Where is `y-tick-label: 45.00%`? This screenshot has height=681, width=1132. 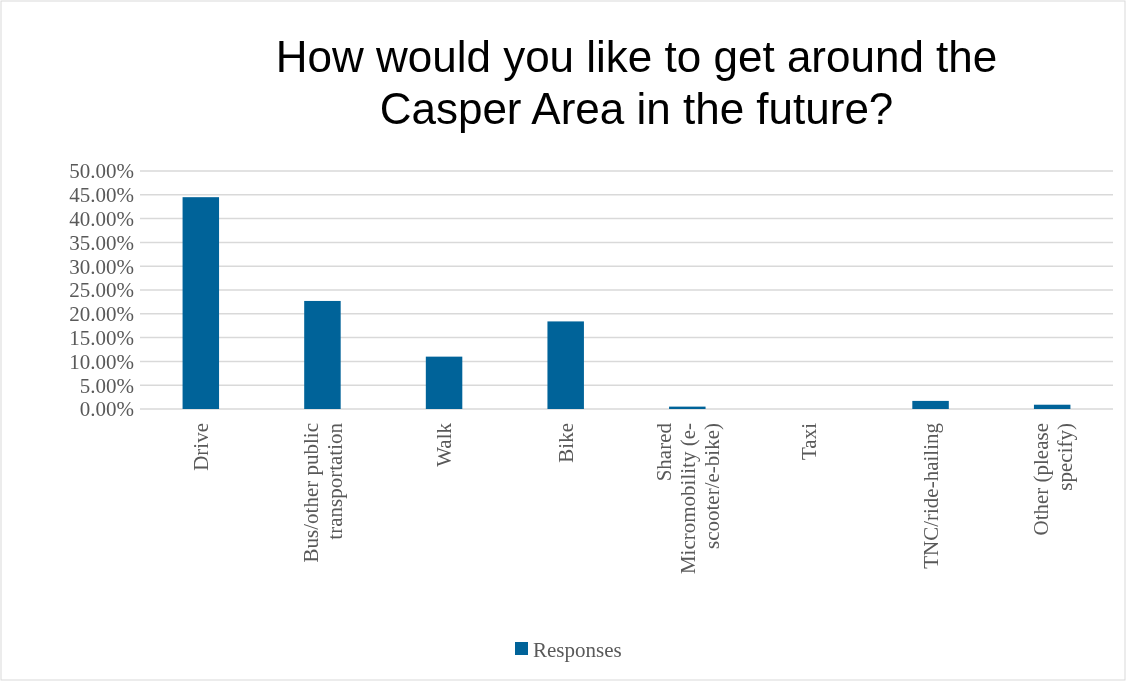
y-tick-label: 45.00% is located at coordinates (101, 195).